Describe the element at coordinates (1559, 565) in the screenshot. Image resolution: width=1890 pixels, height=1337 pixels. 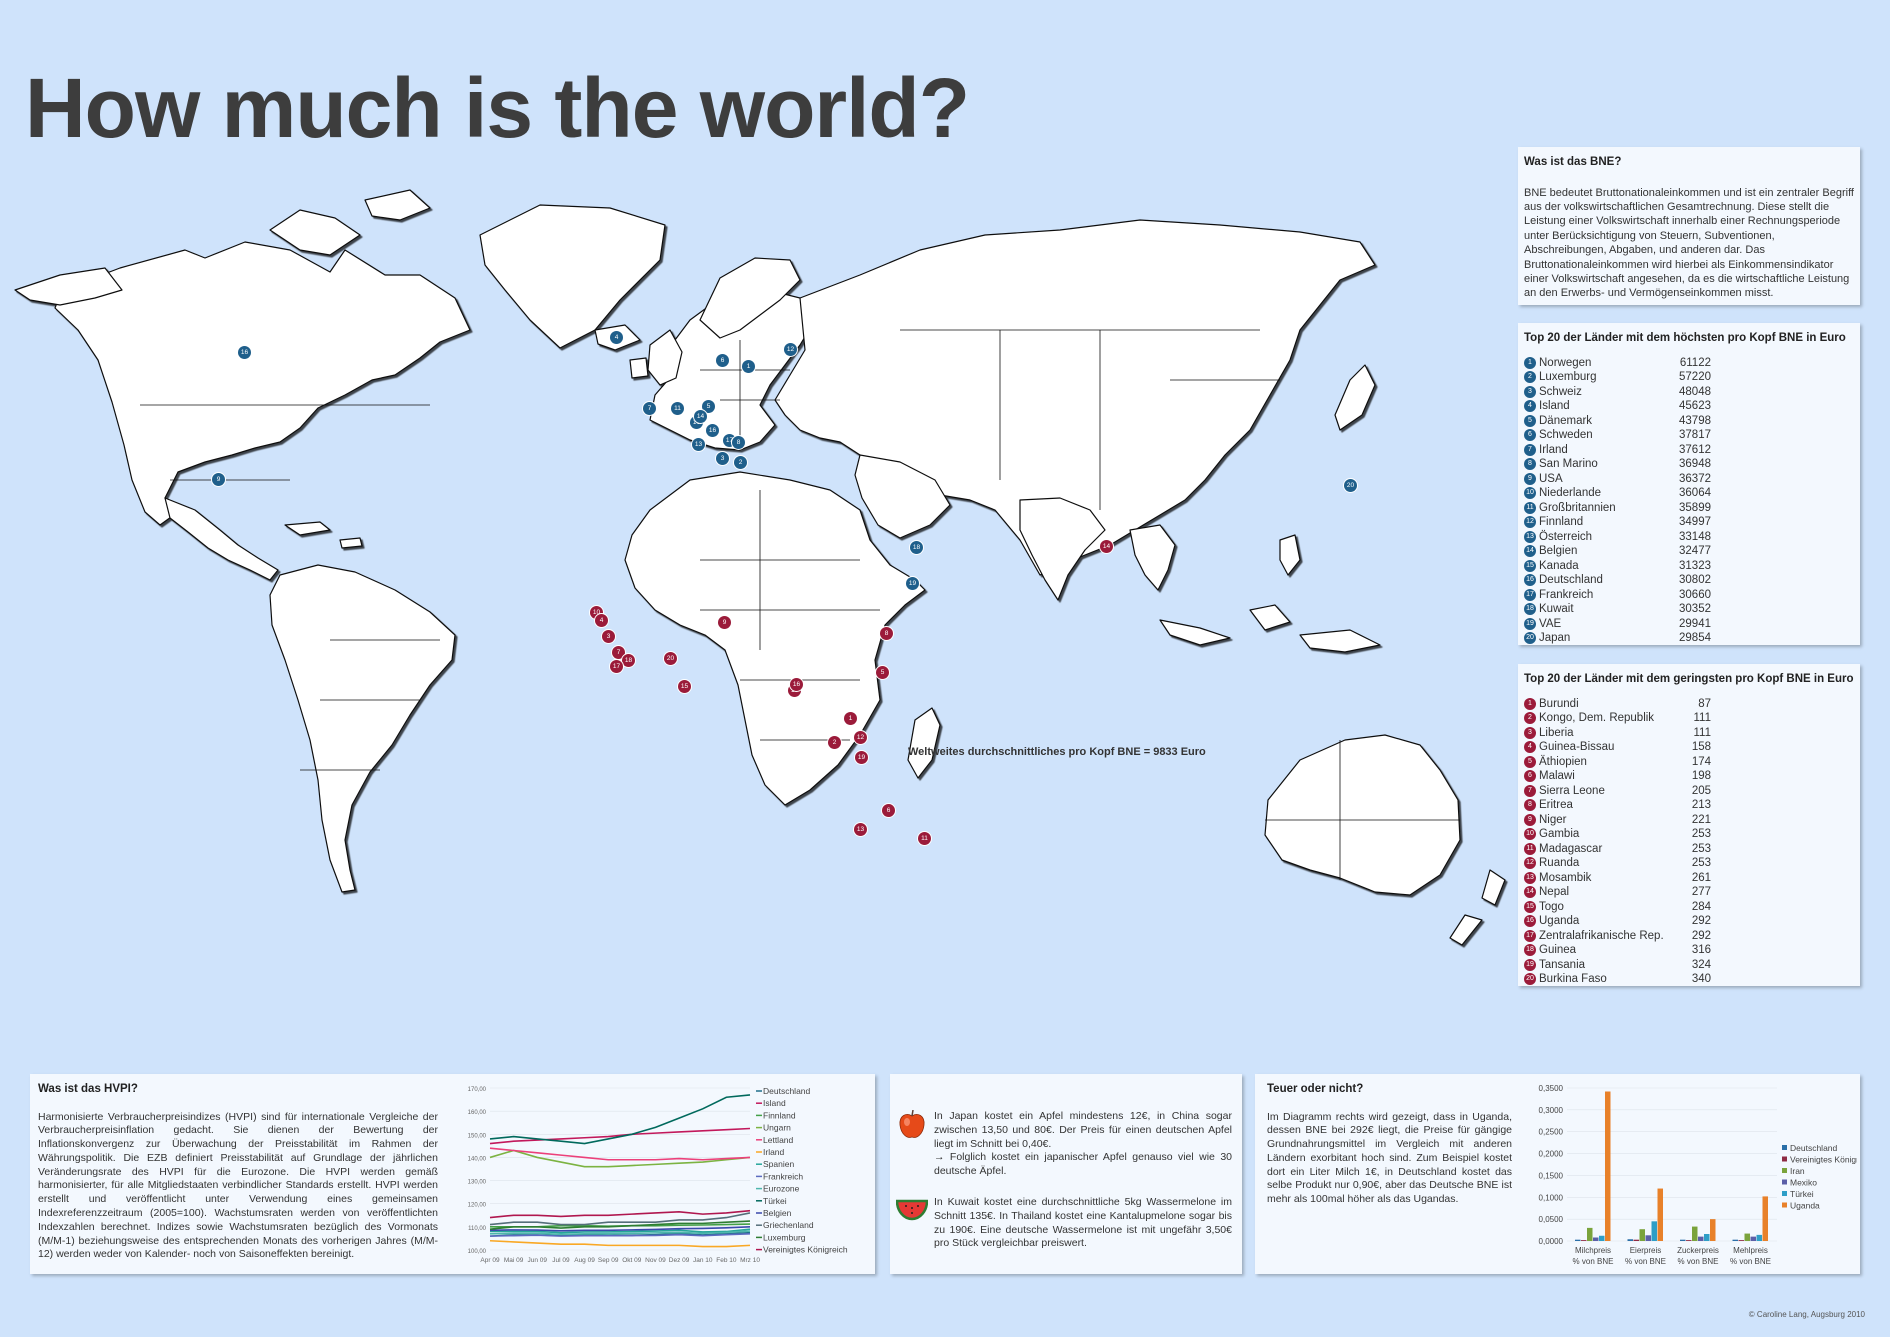
I see `rank-country: Kanada` at that location.